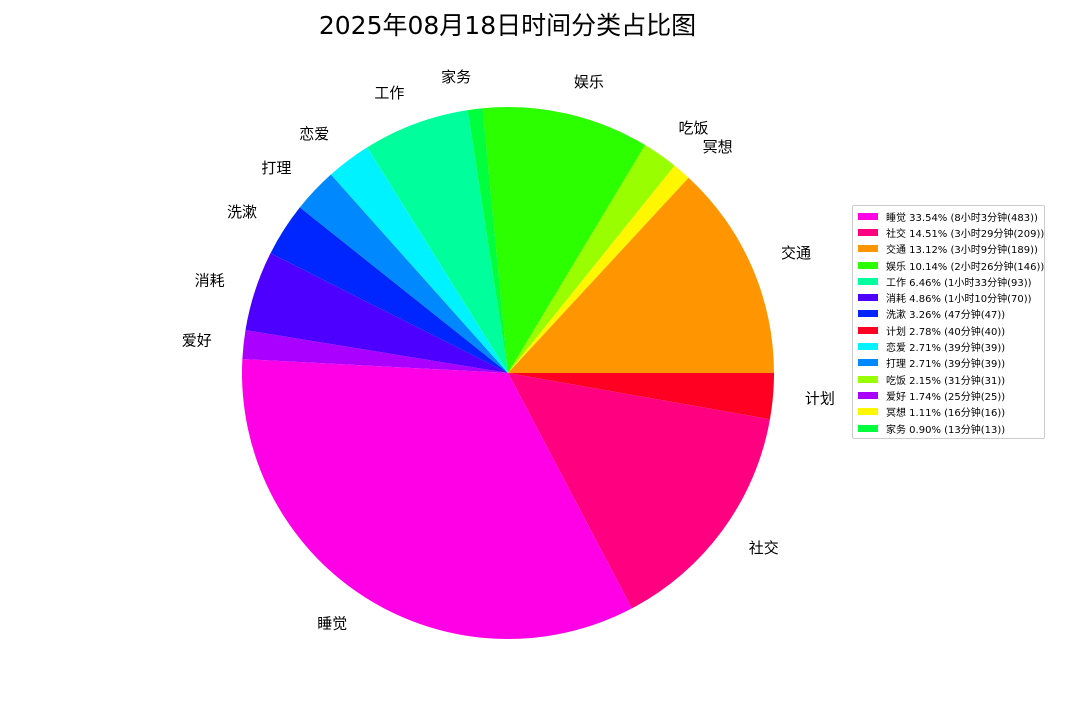  I want to click on legend-label: 消耗 4.86% (1小时10分钟(70)), so click(959, 300).